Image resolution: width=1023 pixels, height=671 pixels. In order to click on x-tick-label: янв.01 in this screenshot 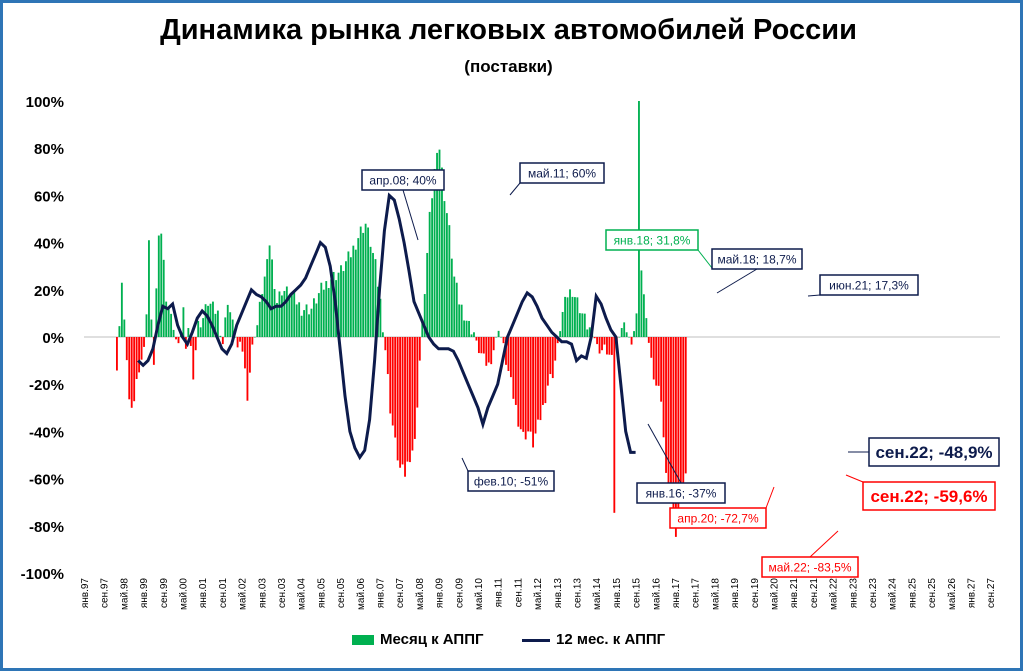, I will do `click(203, 593)`.